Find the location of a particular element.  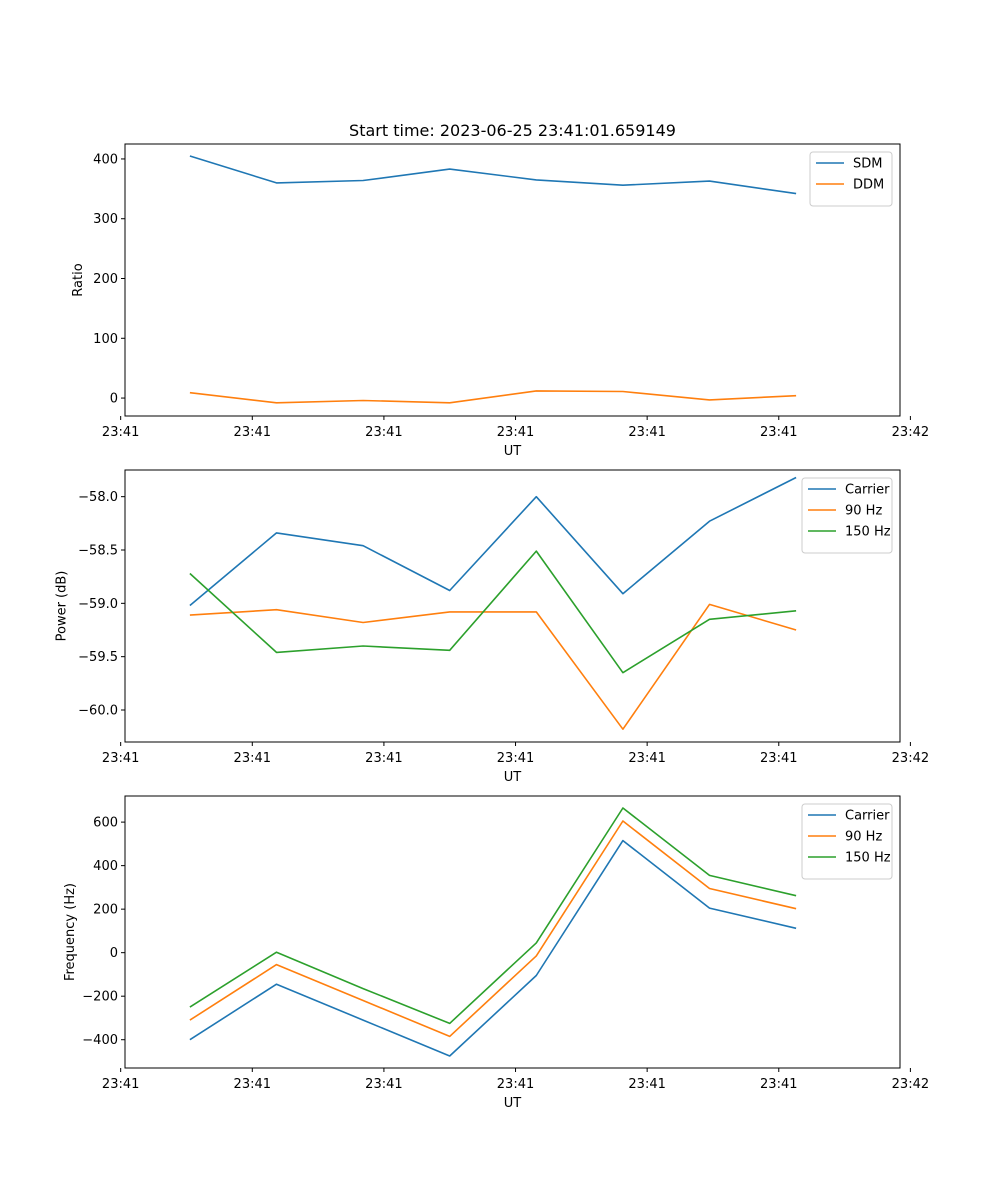

y-axis-label: Ratio is located at coordinates (78, 279).